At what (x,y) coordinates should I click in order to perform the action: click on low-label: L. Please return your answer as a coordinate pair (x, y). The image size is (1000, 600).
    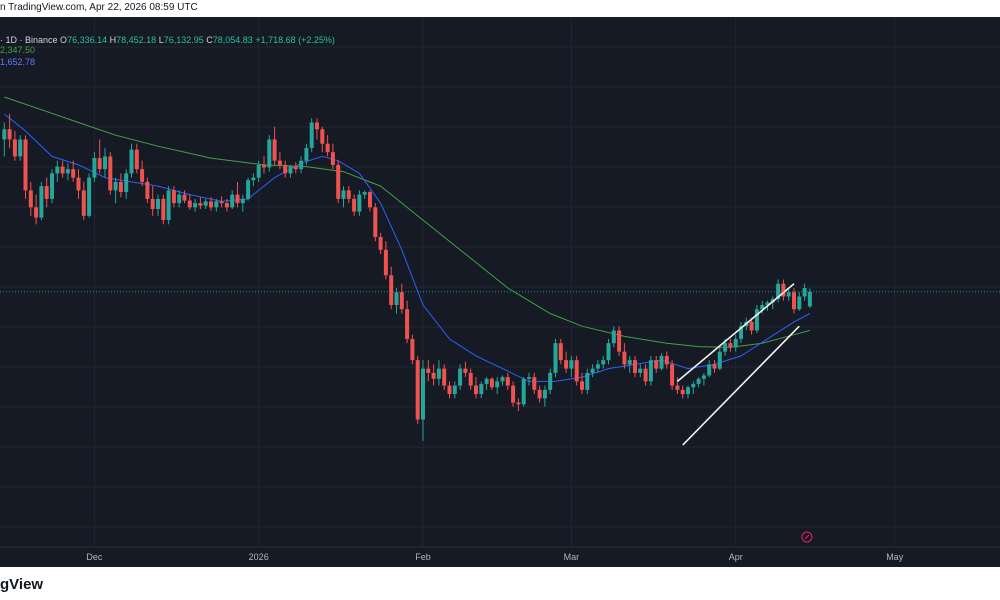
    Looking at the image, I should click on (161, 40).